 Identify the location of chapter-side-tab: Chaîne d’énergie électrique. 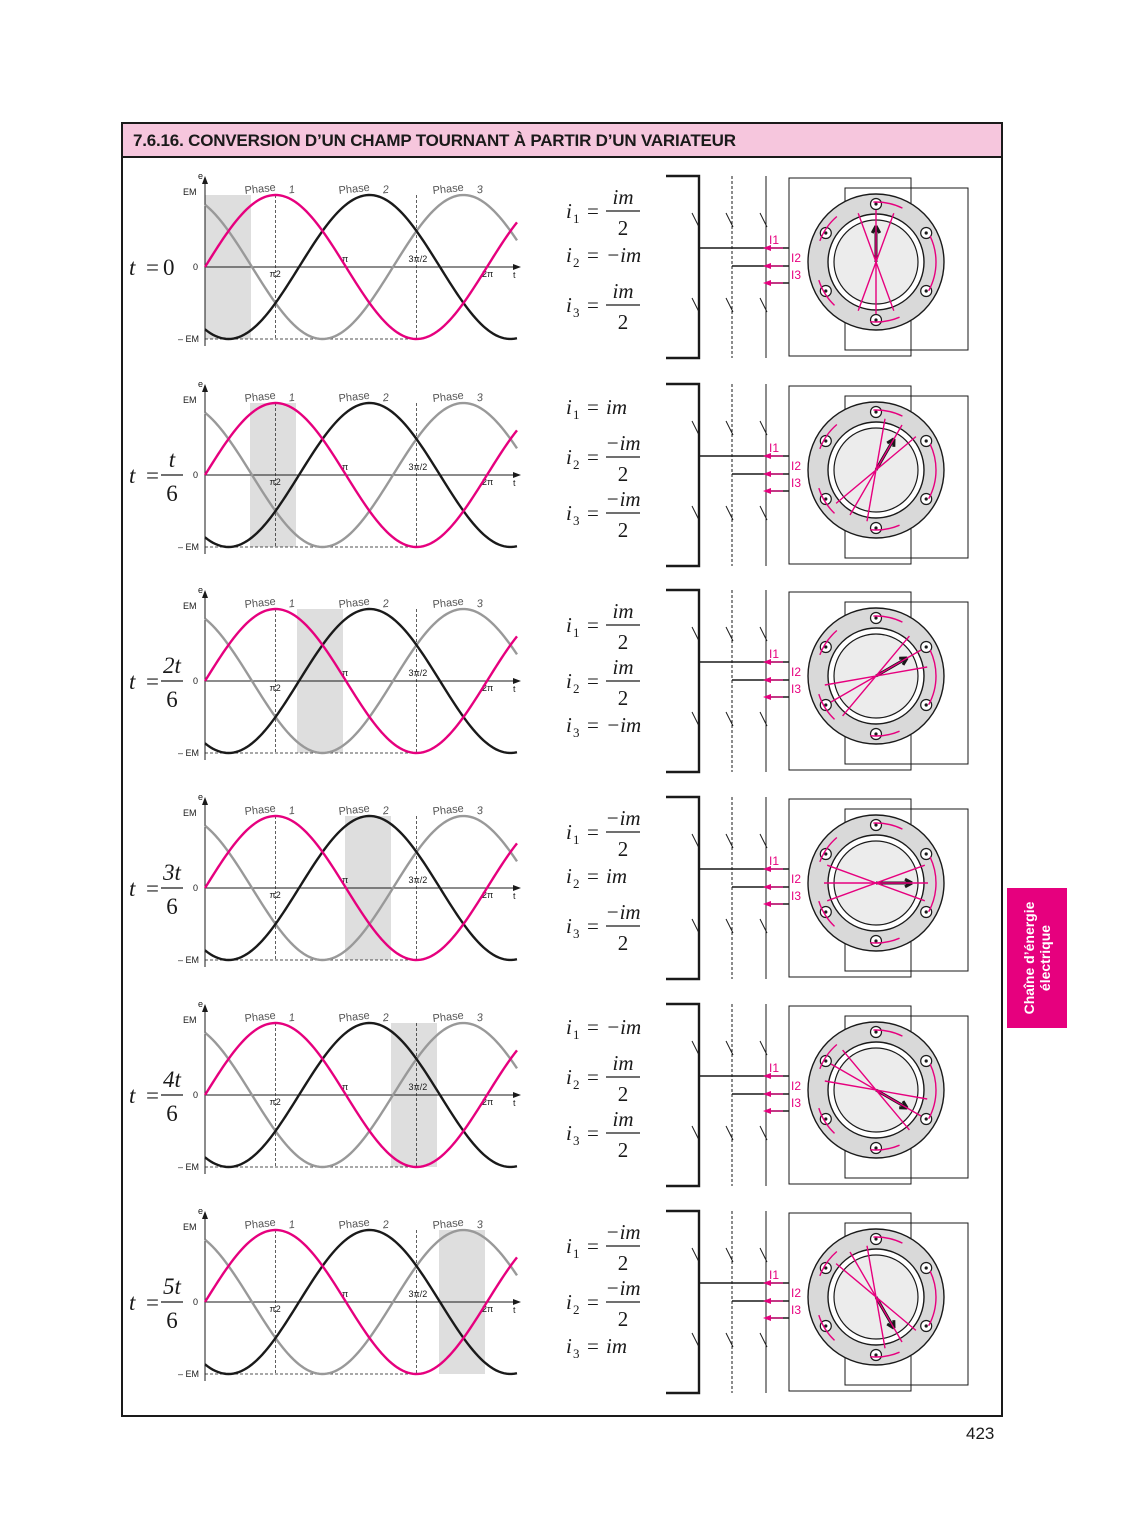
(1037, 958).